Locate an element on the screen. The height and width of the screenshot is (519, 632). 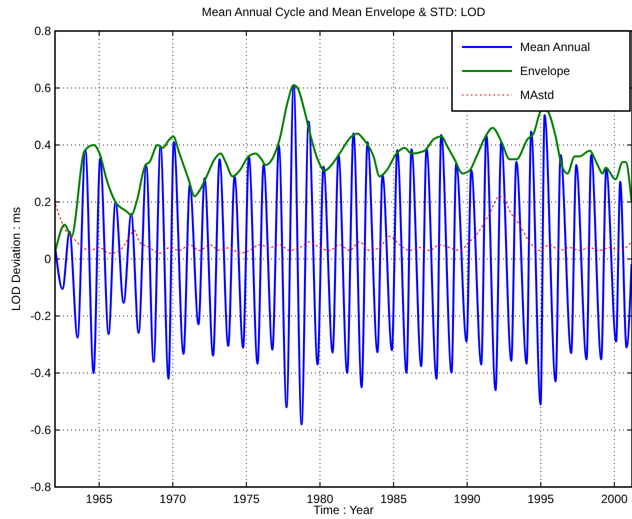
x-tick-label: 1965 is located at coordinates (99, 499).